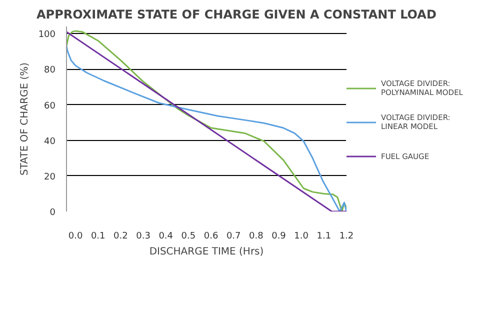 The height and width of the screenshot is (311, 500). I want to click on y-tick-label: 0, so click(53, 213).